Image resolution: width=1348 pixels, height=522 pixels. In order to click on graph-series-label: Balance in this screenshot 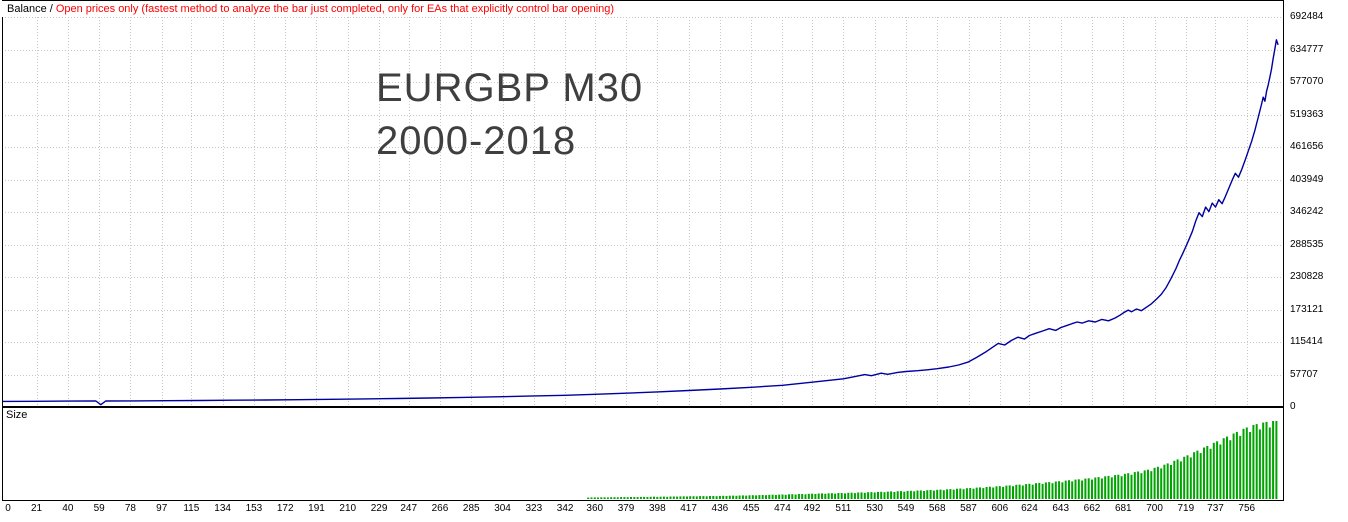, I will do `click(27, 9)`.